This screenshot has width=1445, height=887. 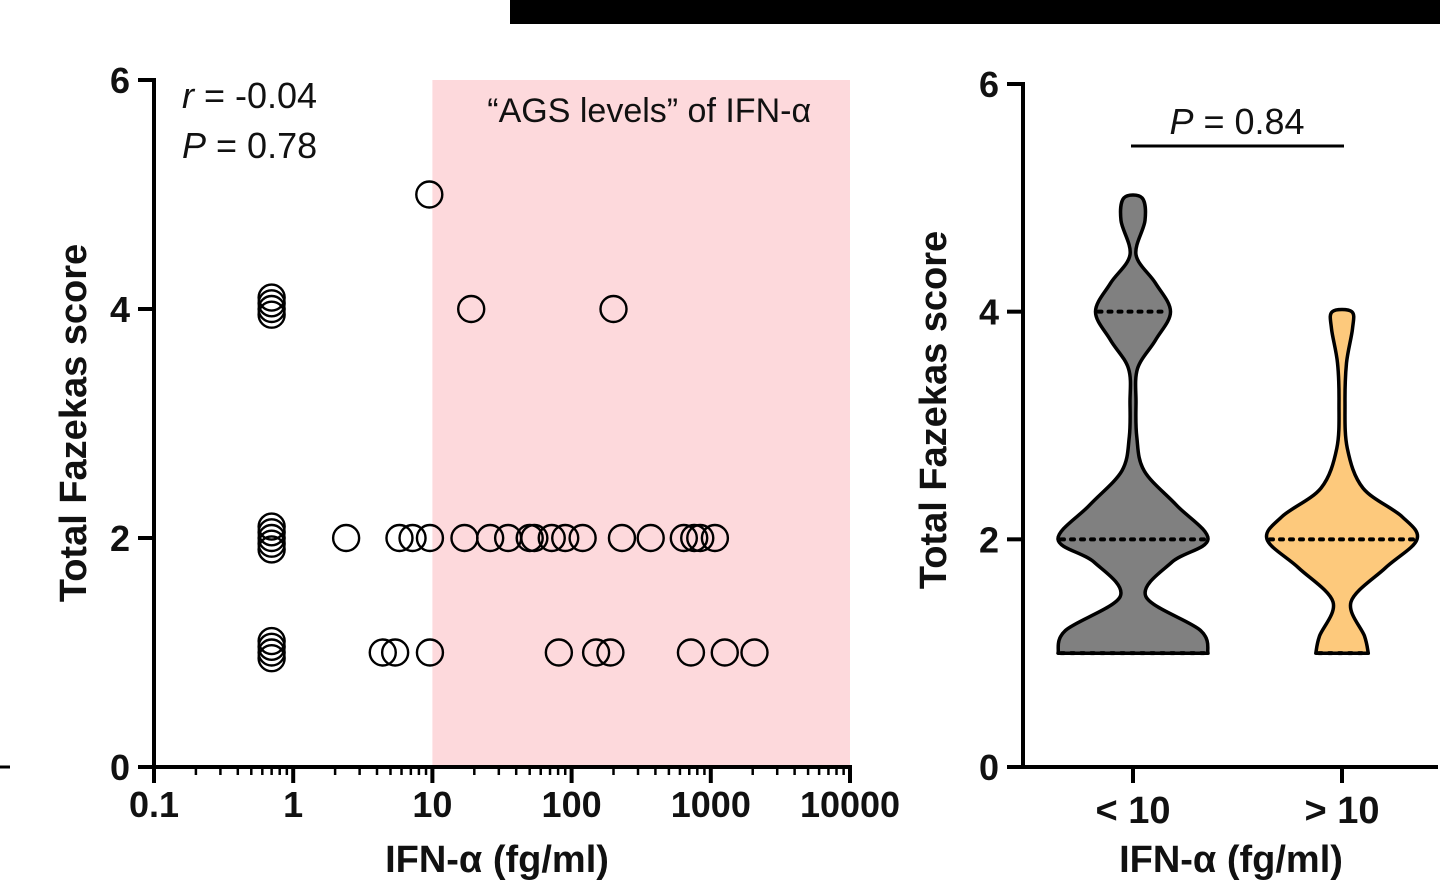 I want to click on scatter-y-tick-label: 6, so click(x=120, y=80).